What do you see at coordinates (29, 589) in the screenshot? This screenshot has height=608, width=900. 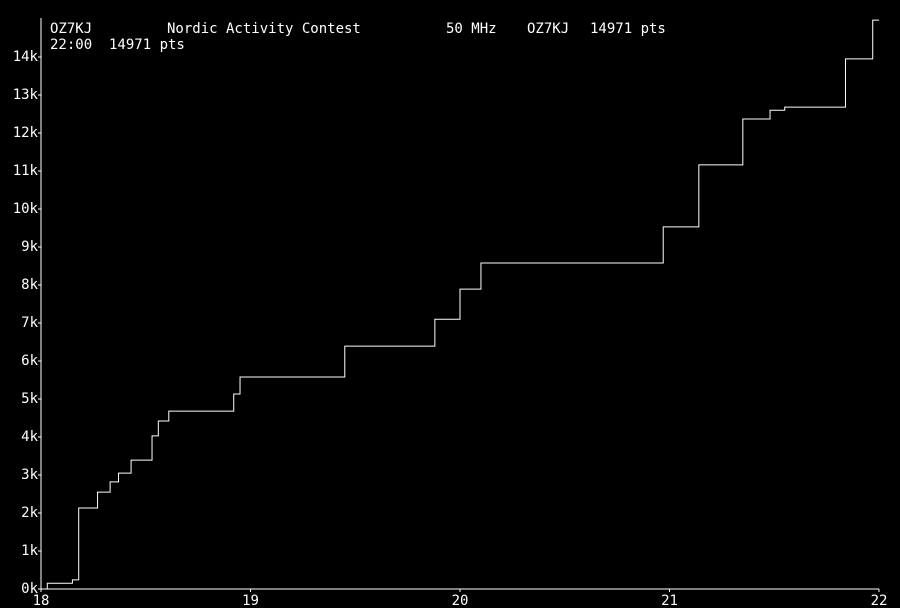 I see `y-tick-label: 0k` at bounding box center [29, 589].